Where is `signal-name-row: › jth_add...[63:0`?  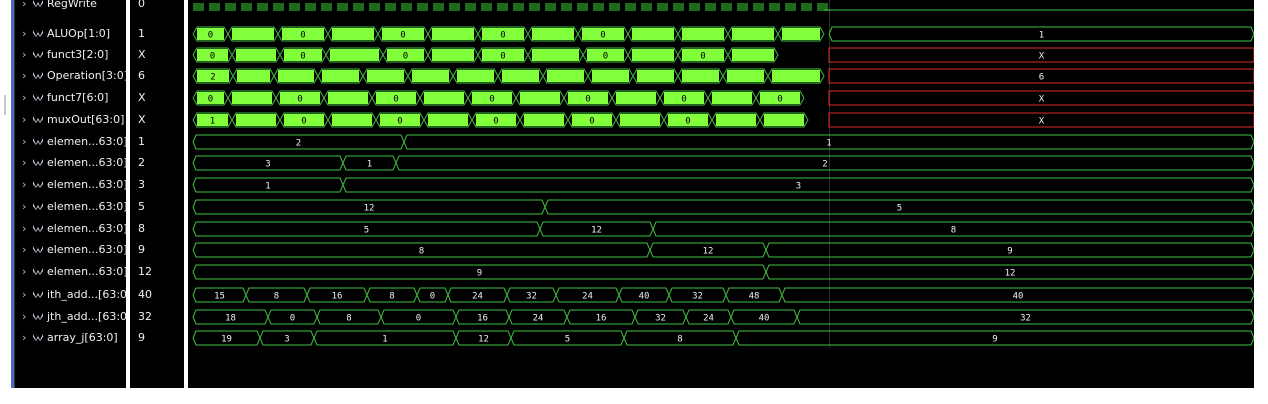
signal-name-row: › jth_add...[63:0 is located at coordinates (70, 317).